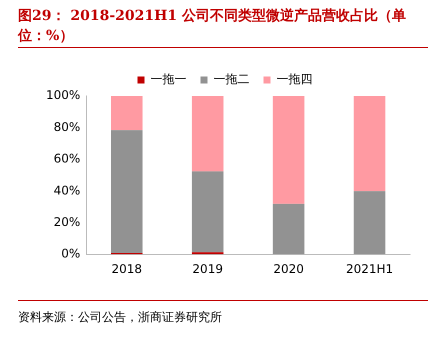  What do you see at coordinates (223, 313) in the screenshot?
I see `text: 资料来源：公司公告，浙商证券研究所` at bounding box center [223, 313].